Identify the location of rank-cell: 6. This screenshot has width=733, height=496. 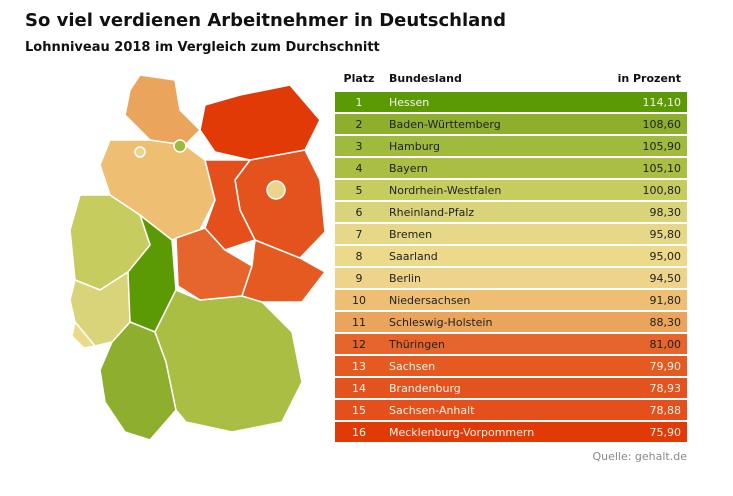
(359, 212).